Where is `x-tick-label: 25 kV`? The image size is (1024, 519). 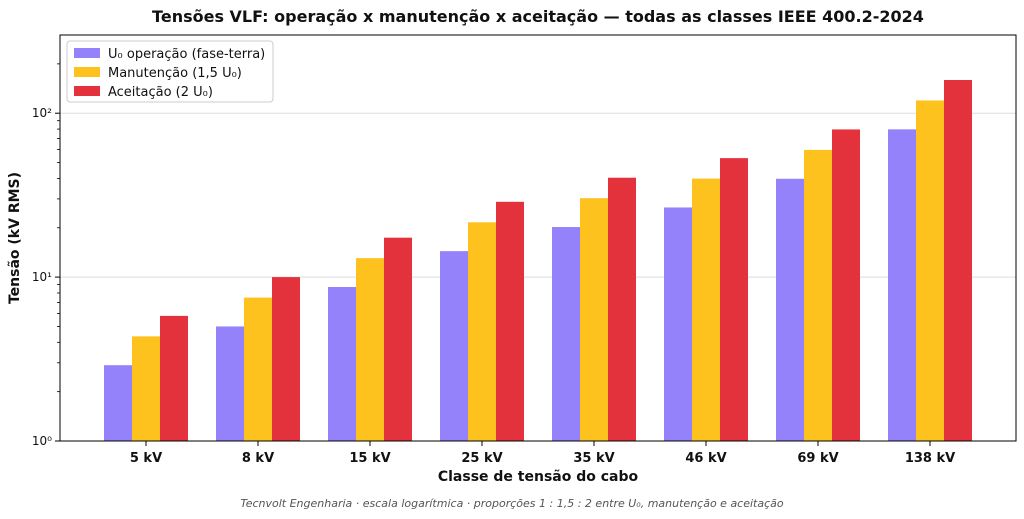 x-tick-label: 25 kV is located at coordinates (481, 458).